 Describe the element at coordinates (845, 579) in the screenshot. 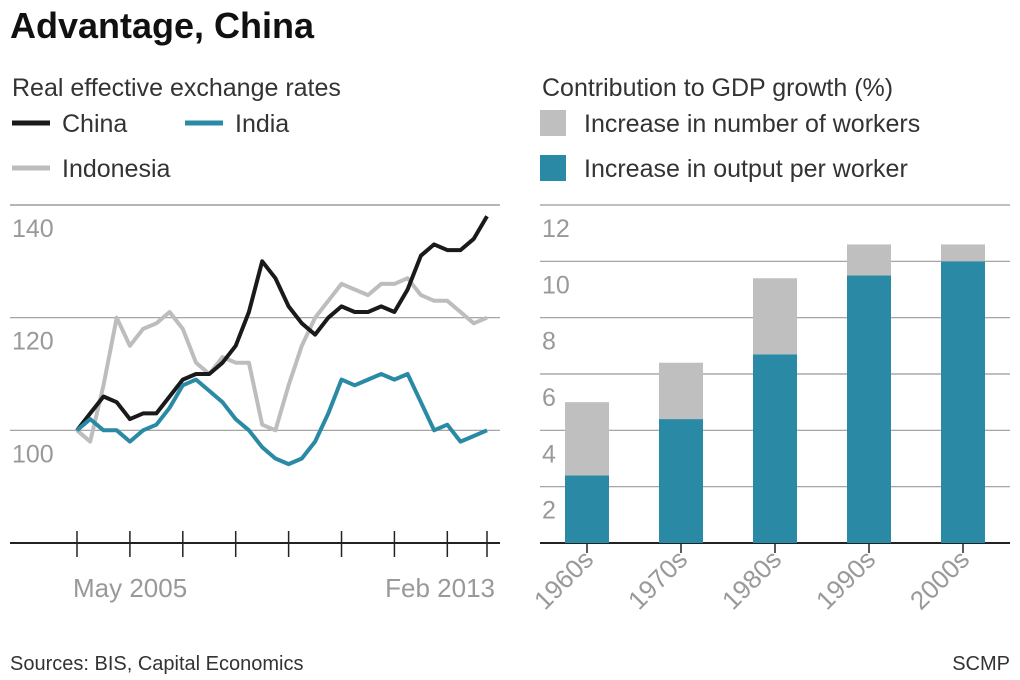

I see `x-tick-label: 1990s` at that location.